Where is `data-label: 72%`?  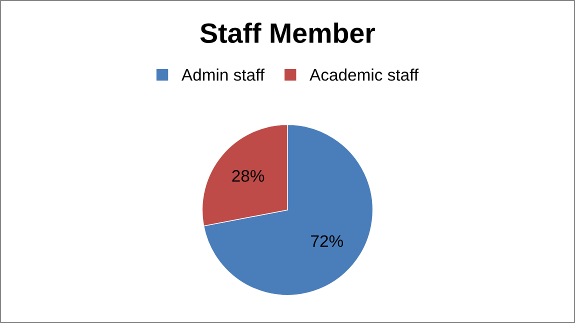
data-label: 72% is located at coordinates (327, 241).